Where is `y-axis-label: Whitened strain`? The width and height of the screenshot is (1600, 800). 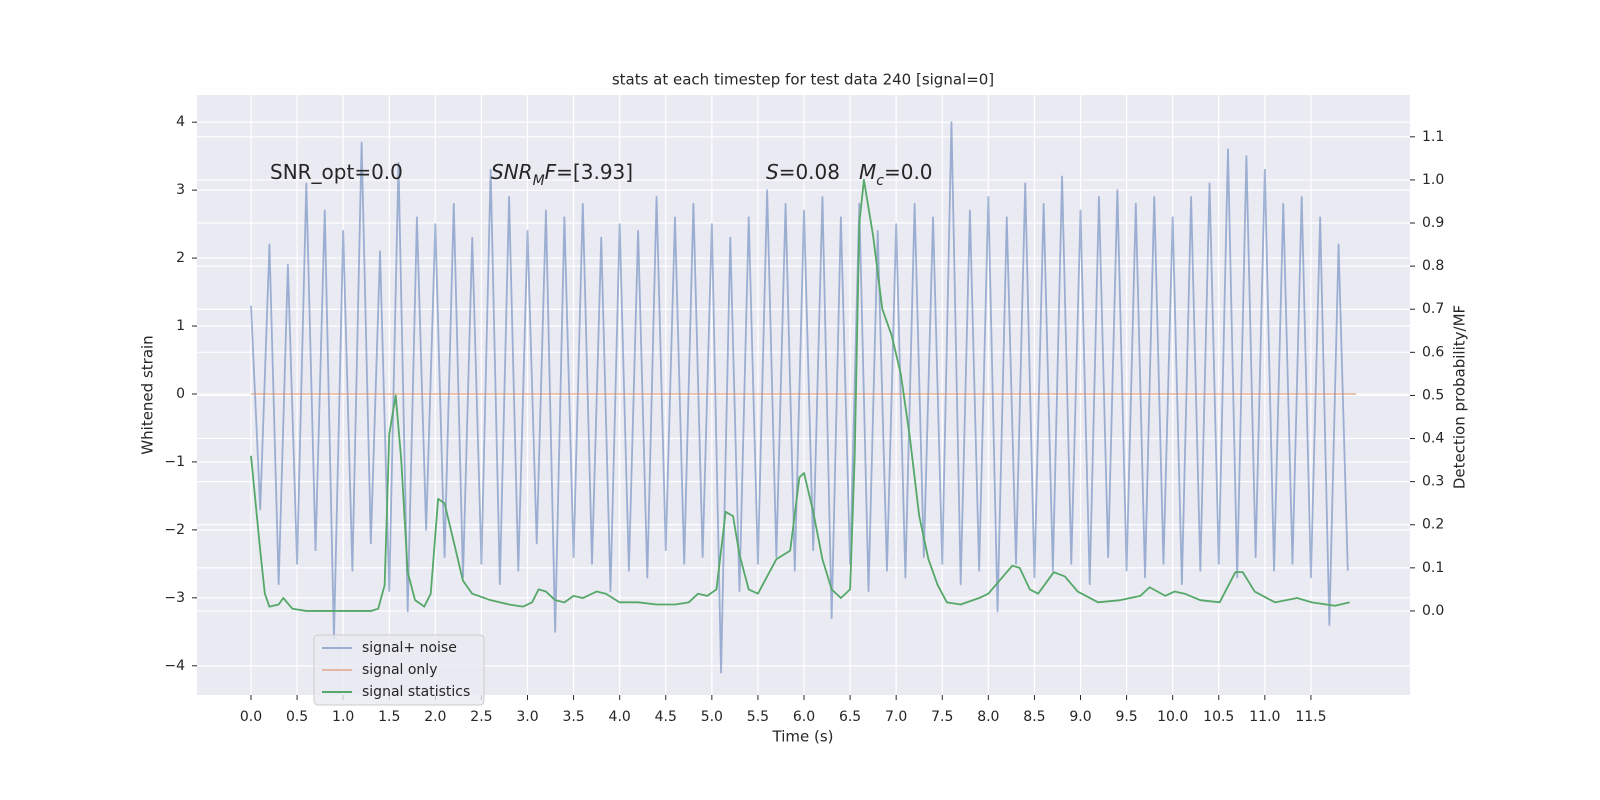
y-axis-label: Whitened strain is located at coordinates (148, 394).